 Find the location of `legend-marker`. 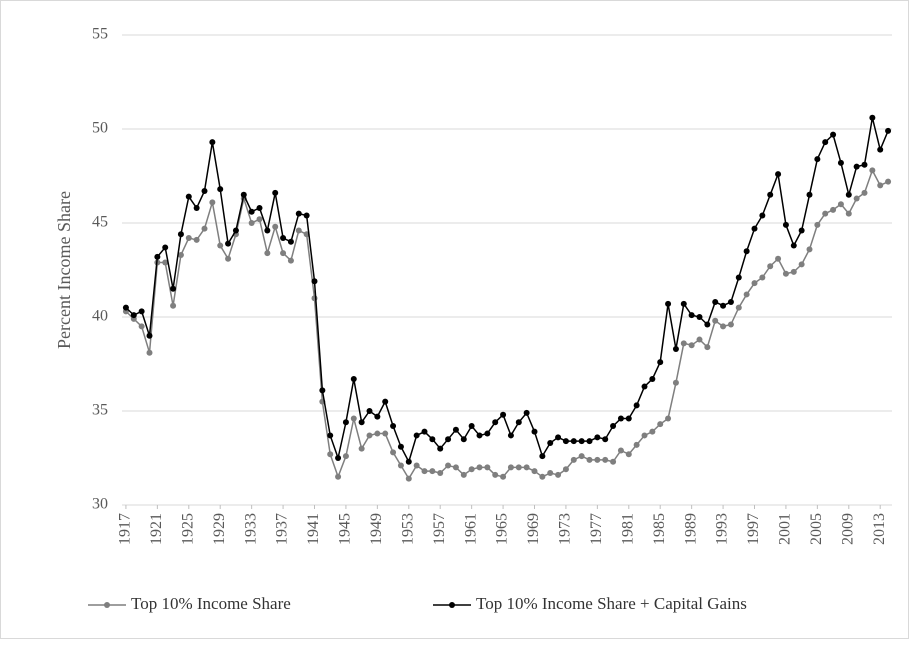

legend-marker is located at coordinates (452, 605).